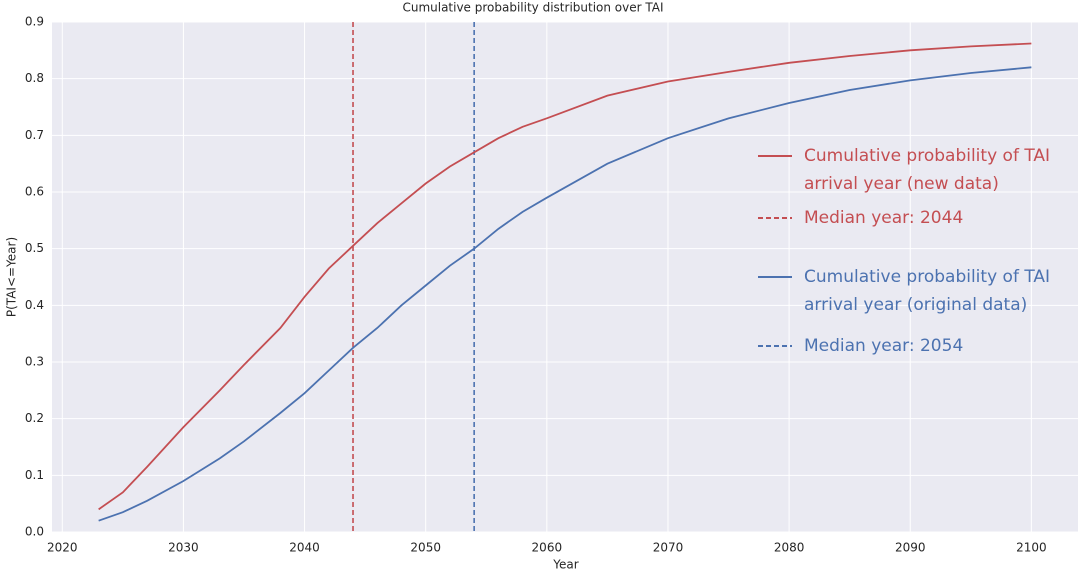  Describe the element at coordinates (34, 248) in the screenshot. I see `y-tick-label: 0.5` at that location.